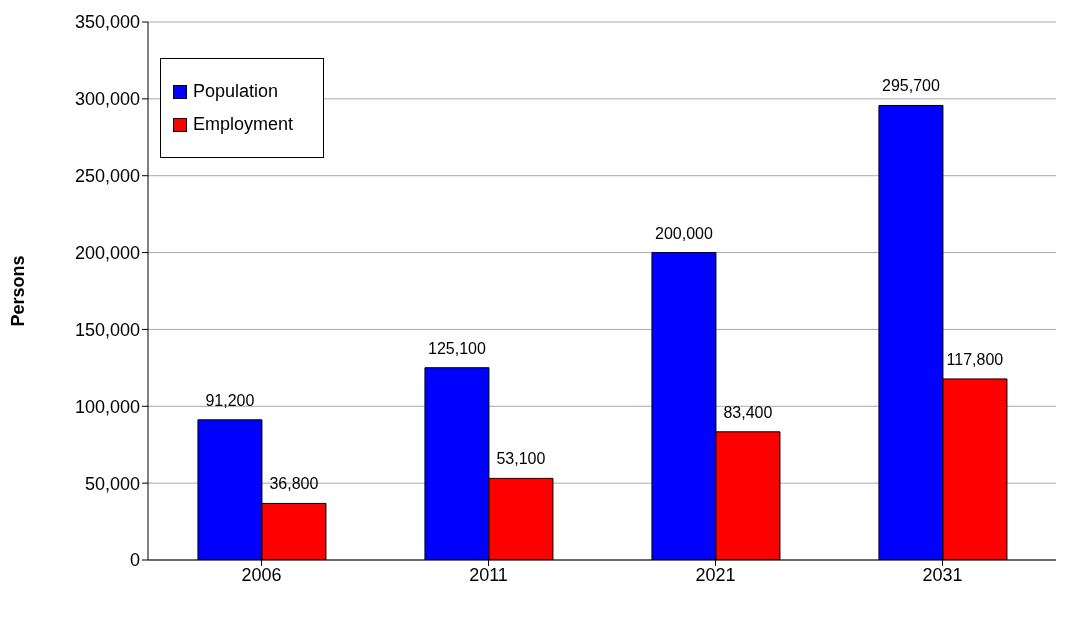 The height and width of the screenshot is (628, 1074). Describe the element at coordinates (107, 99) in the screenshot. I see `y-tick-label: 300,000` at that location.